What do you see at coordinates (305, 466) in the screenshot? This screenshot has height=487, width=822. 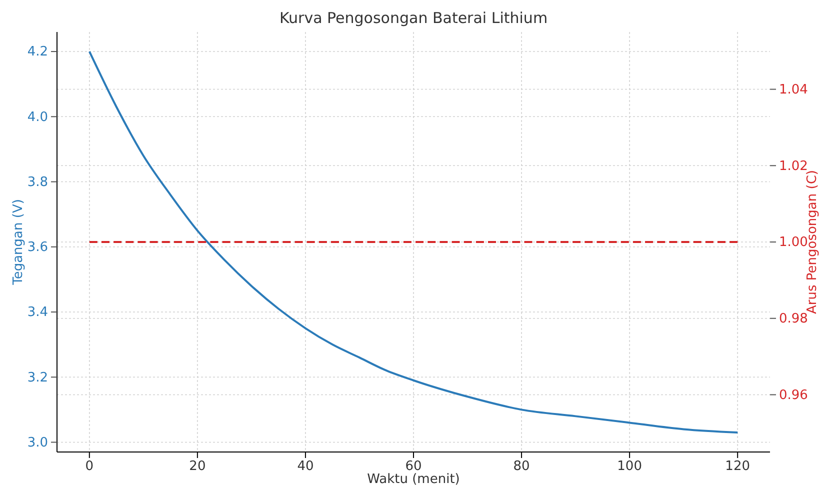 I see `x-tick-label: 40` at bounding box center [305, 466].